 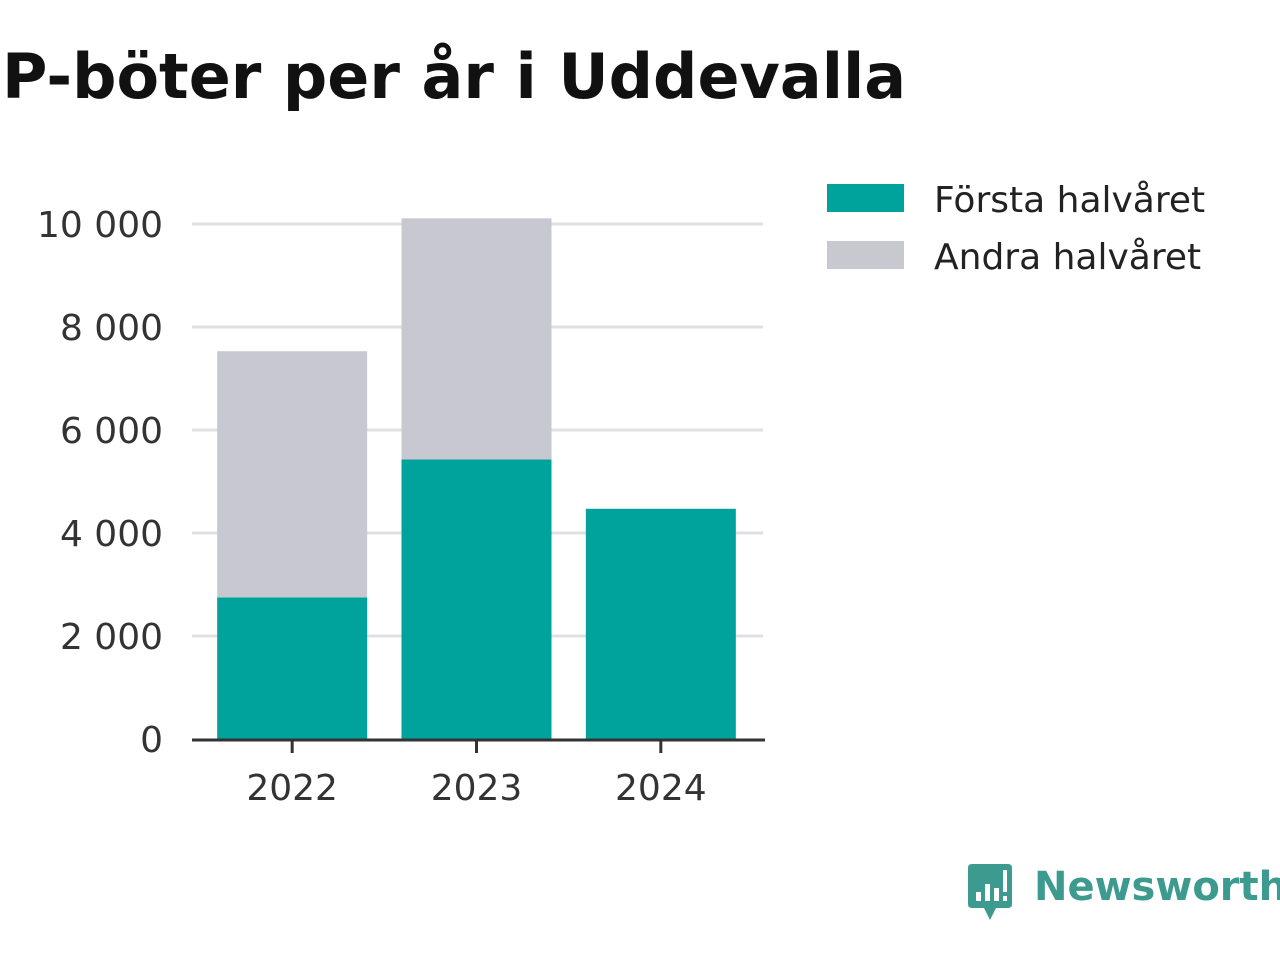 What do you see at coordinates (100, 483) in the screenshot?
I see `y-axis-labels: 0 2 000 4 000 6 000 8 000 10 000` at bounding box center [100, 483].